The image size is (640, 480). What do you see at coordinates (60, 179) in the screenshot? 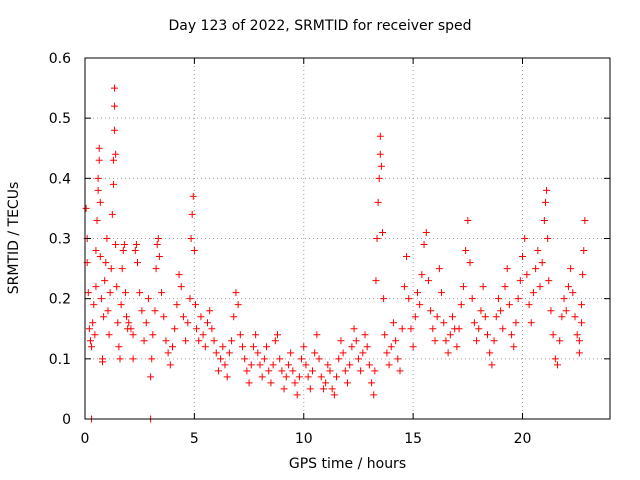
I see `y-tick-label: 0.4` at bounding box center [60, 179].